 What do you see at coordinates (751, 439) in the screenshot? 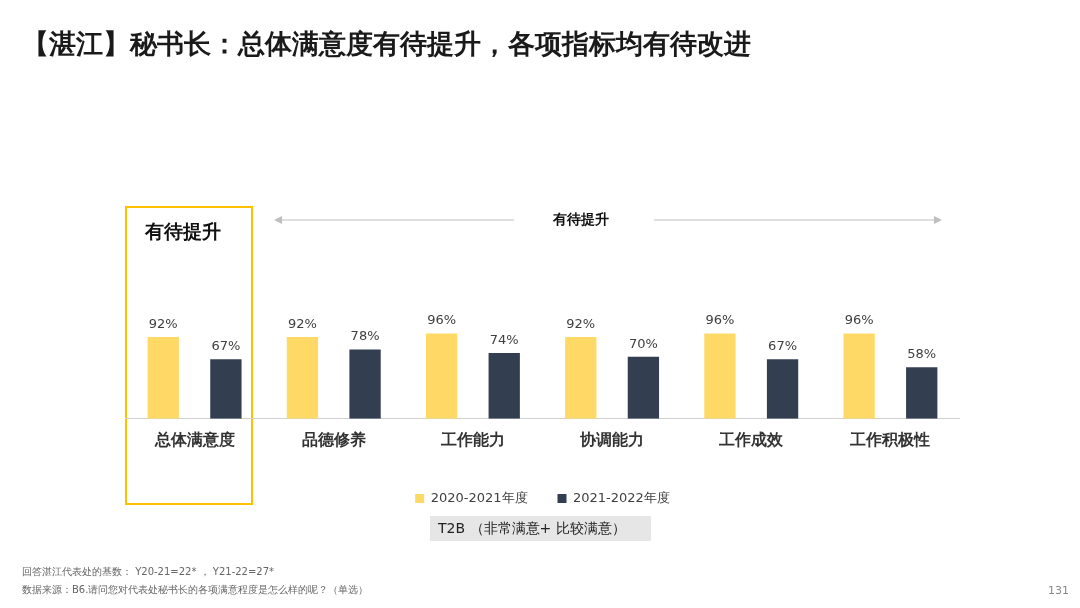
I see `x-tick-label: 工作成效` at bounding box center [751, 439].